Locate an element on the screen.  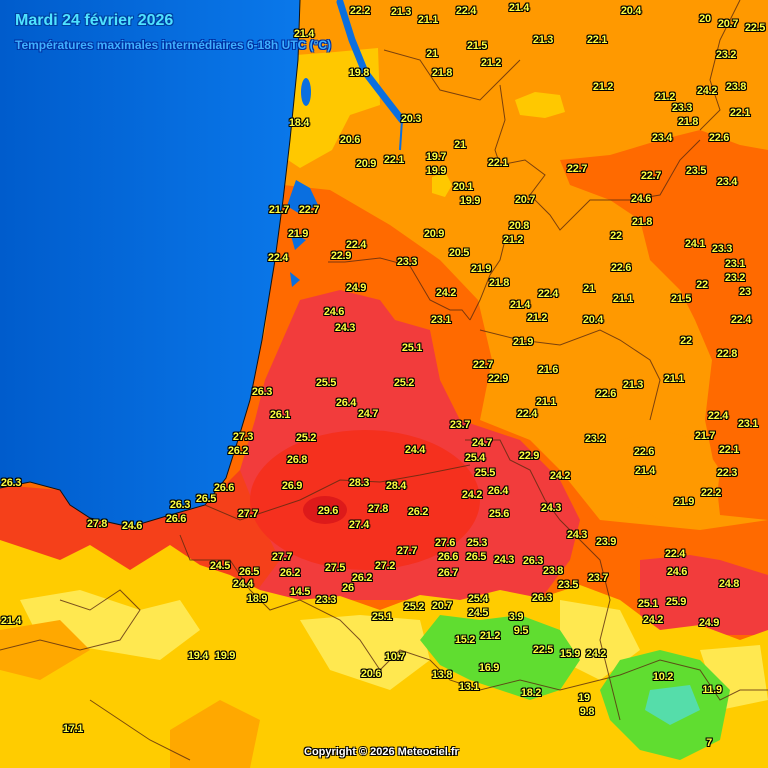
lake-cazaux is located at coordinates (298, 241).